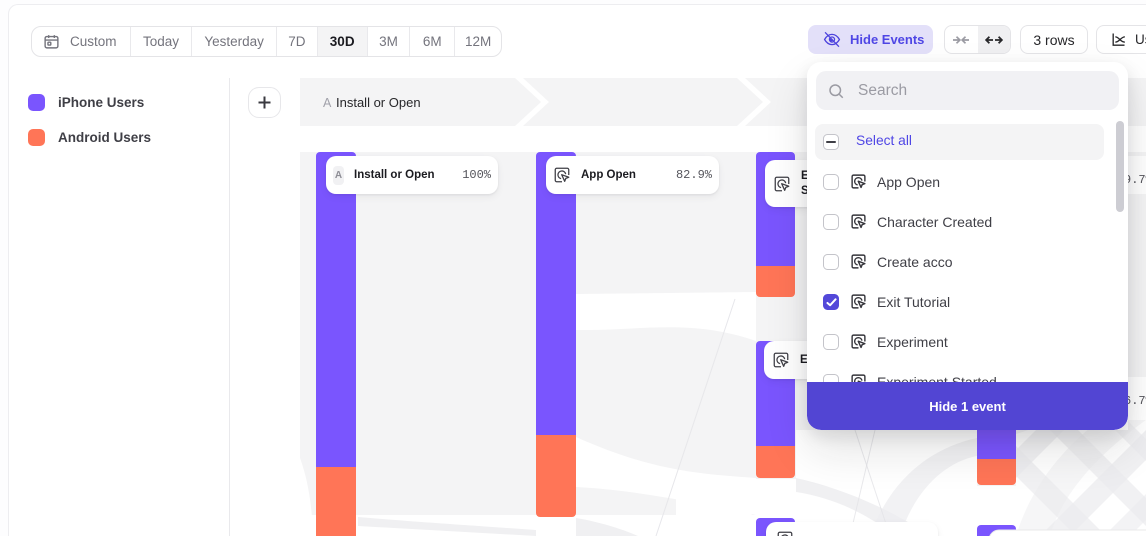 Image resolution: width=1146 pixels, height=536 pixels. What do you see at coordinates (1135, 401) in the screenshot?
I see `svg-text: 6.7%` at bounding box center [1135, 401].